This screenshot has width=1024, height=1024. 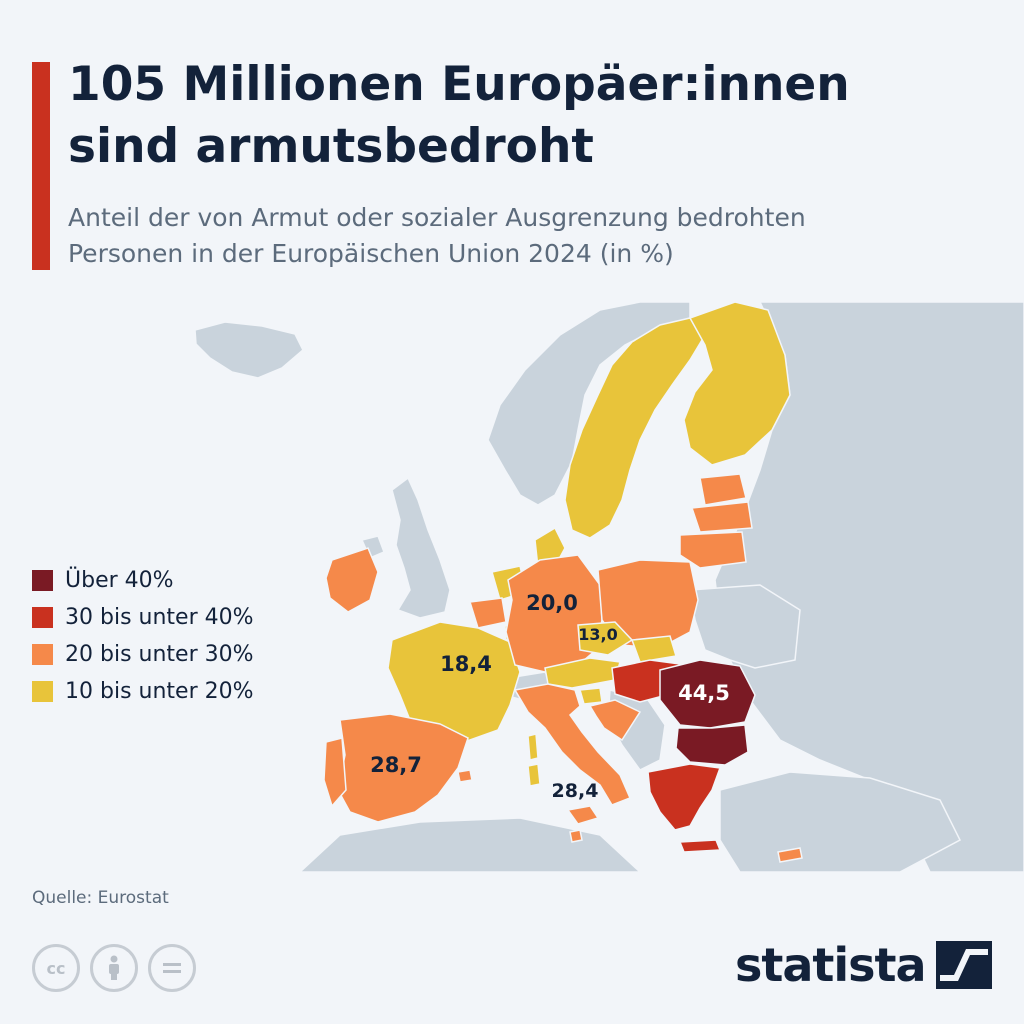 What do you see at coordinates (421, 547) in the screenshot?
I see `great-britain-shape` at bounding box center [421, 547].